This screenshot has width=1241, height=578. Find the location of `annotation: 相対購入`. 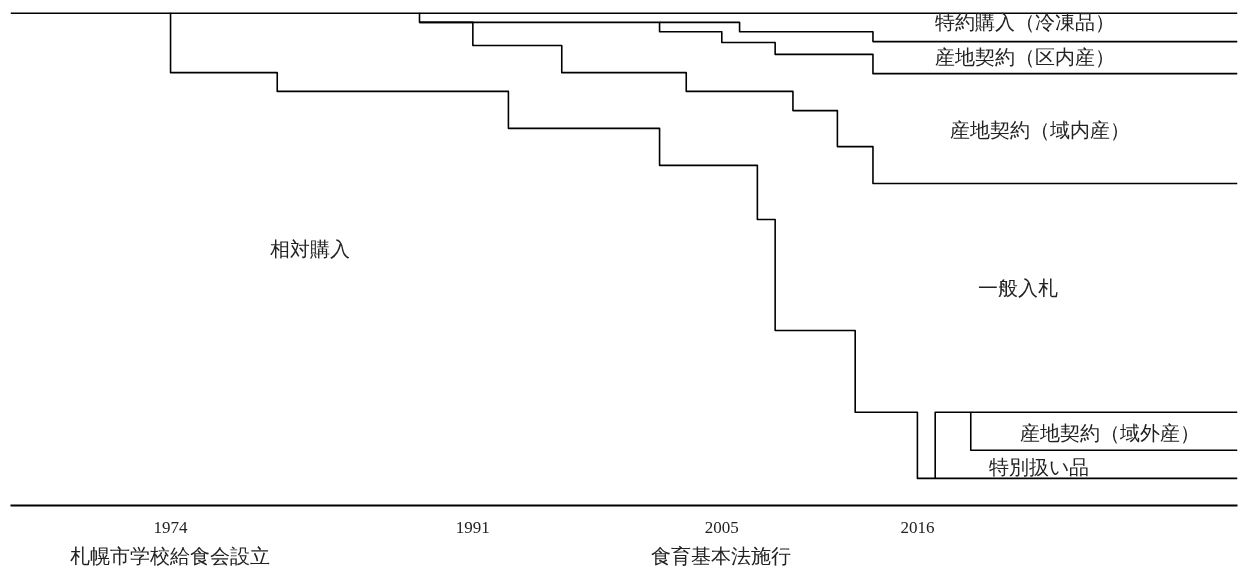

annotation: 相対購入 is located at coordinates (309, 248).